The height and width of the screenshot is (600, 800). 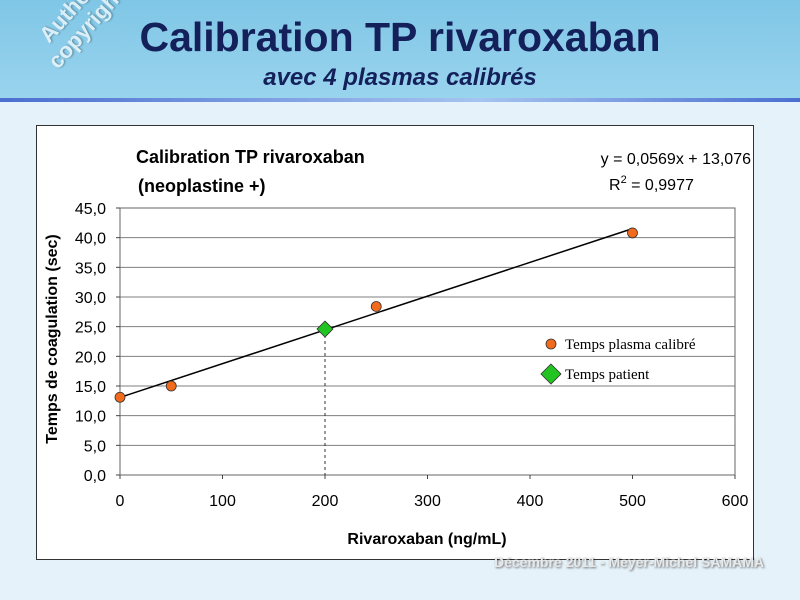 What do you see at coordinates (90, 387) in the screenshot?
I see `y-tick-label: 15,0` at bounding box center [90, 387].